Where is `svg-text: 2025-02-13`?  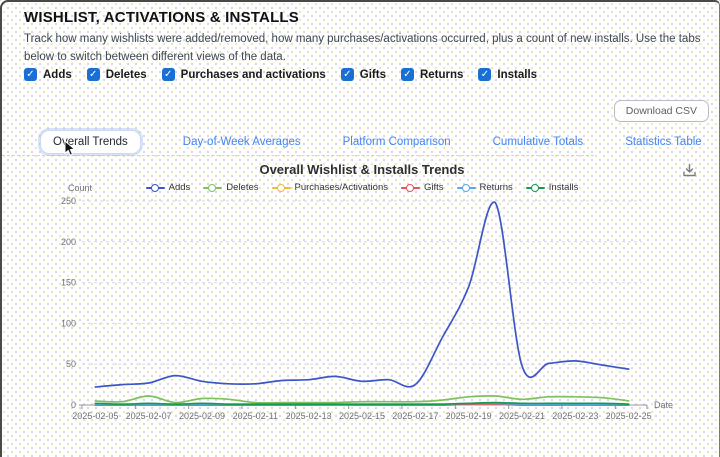
svg-text: 2025-02-13 is located at coordinates (309, 416).